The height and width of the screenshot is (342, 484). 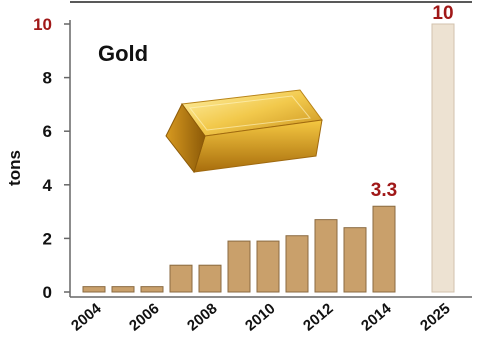 I want to click on bar-2014, so click(x=384, y=249).